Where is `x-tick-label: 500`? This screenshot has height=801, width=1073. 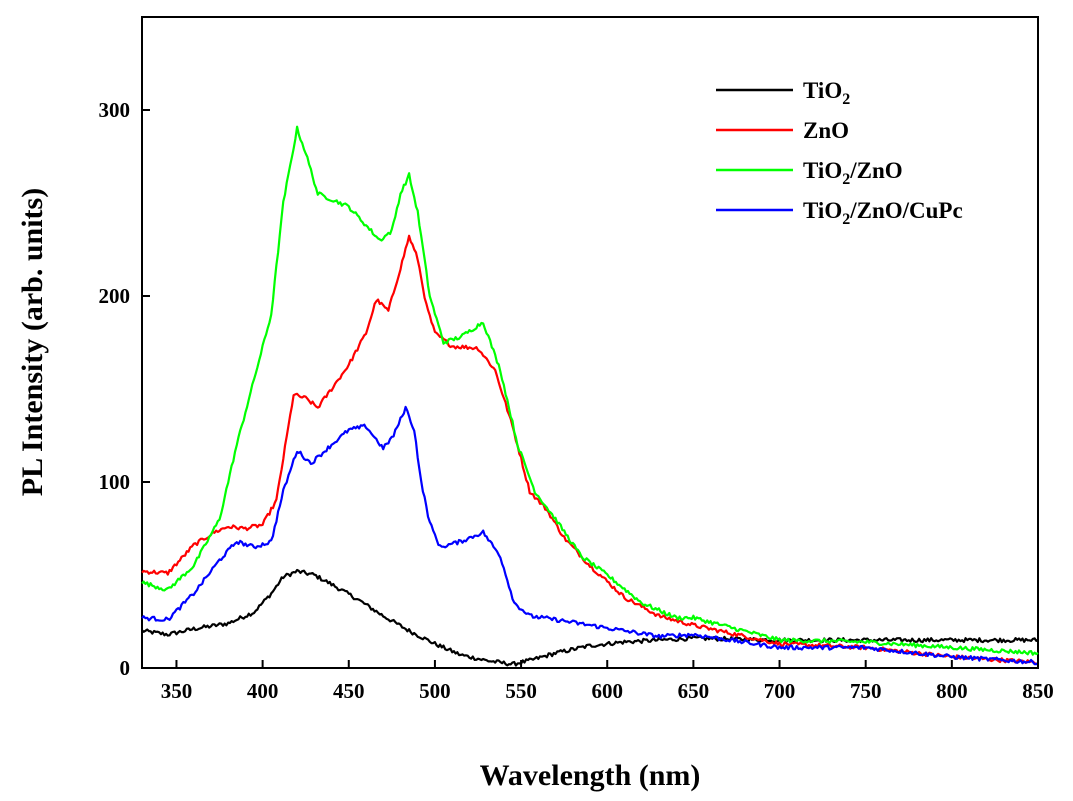
x-tick-label: 500 is located at coordinates (435, 691).